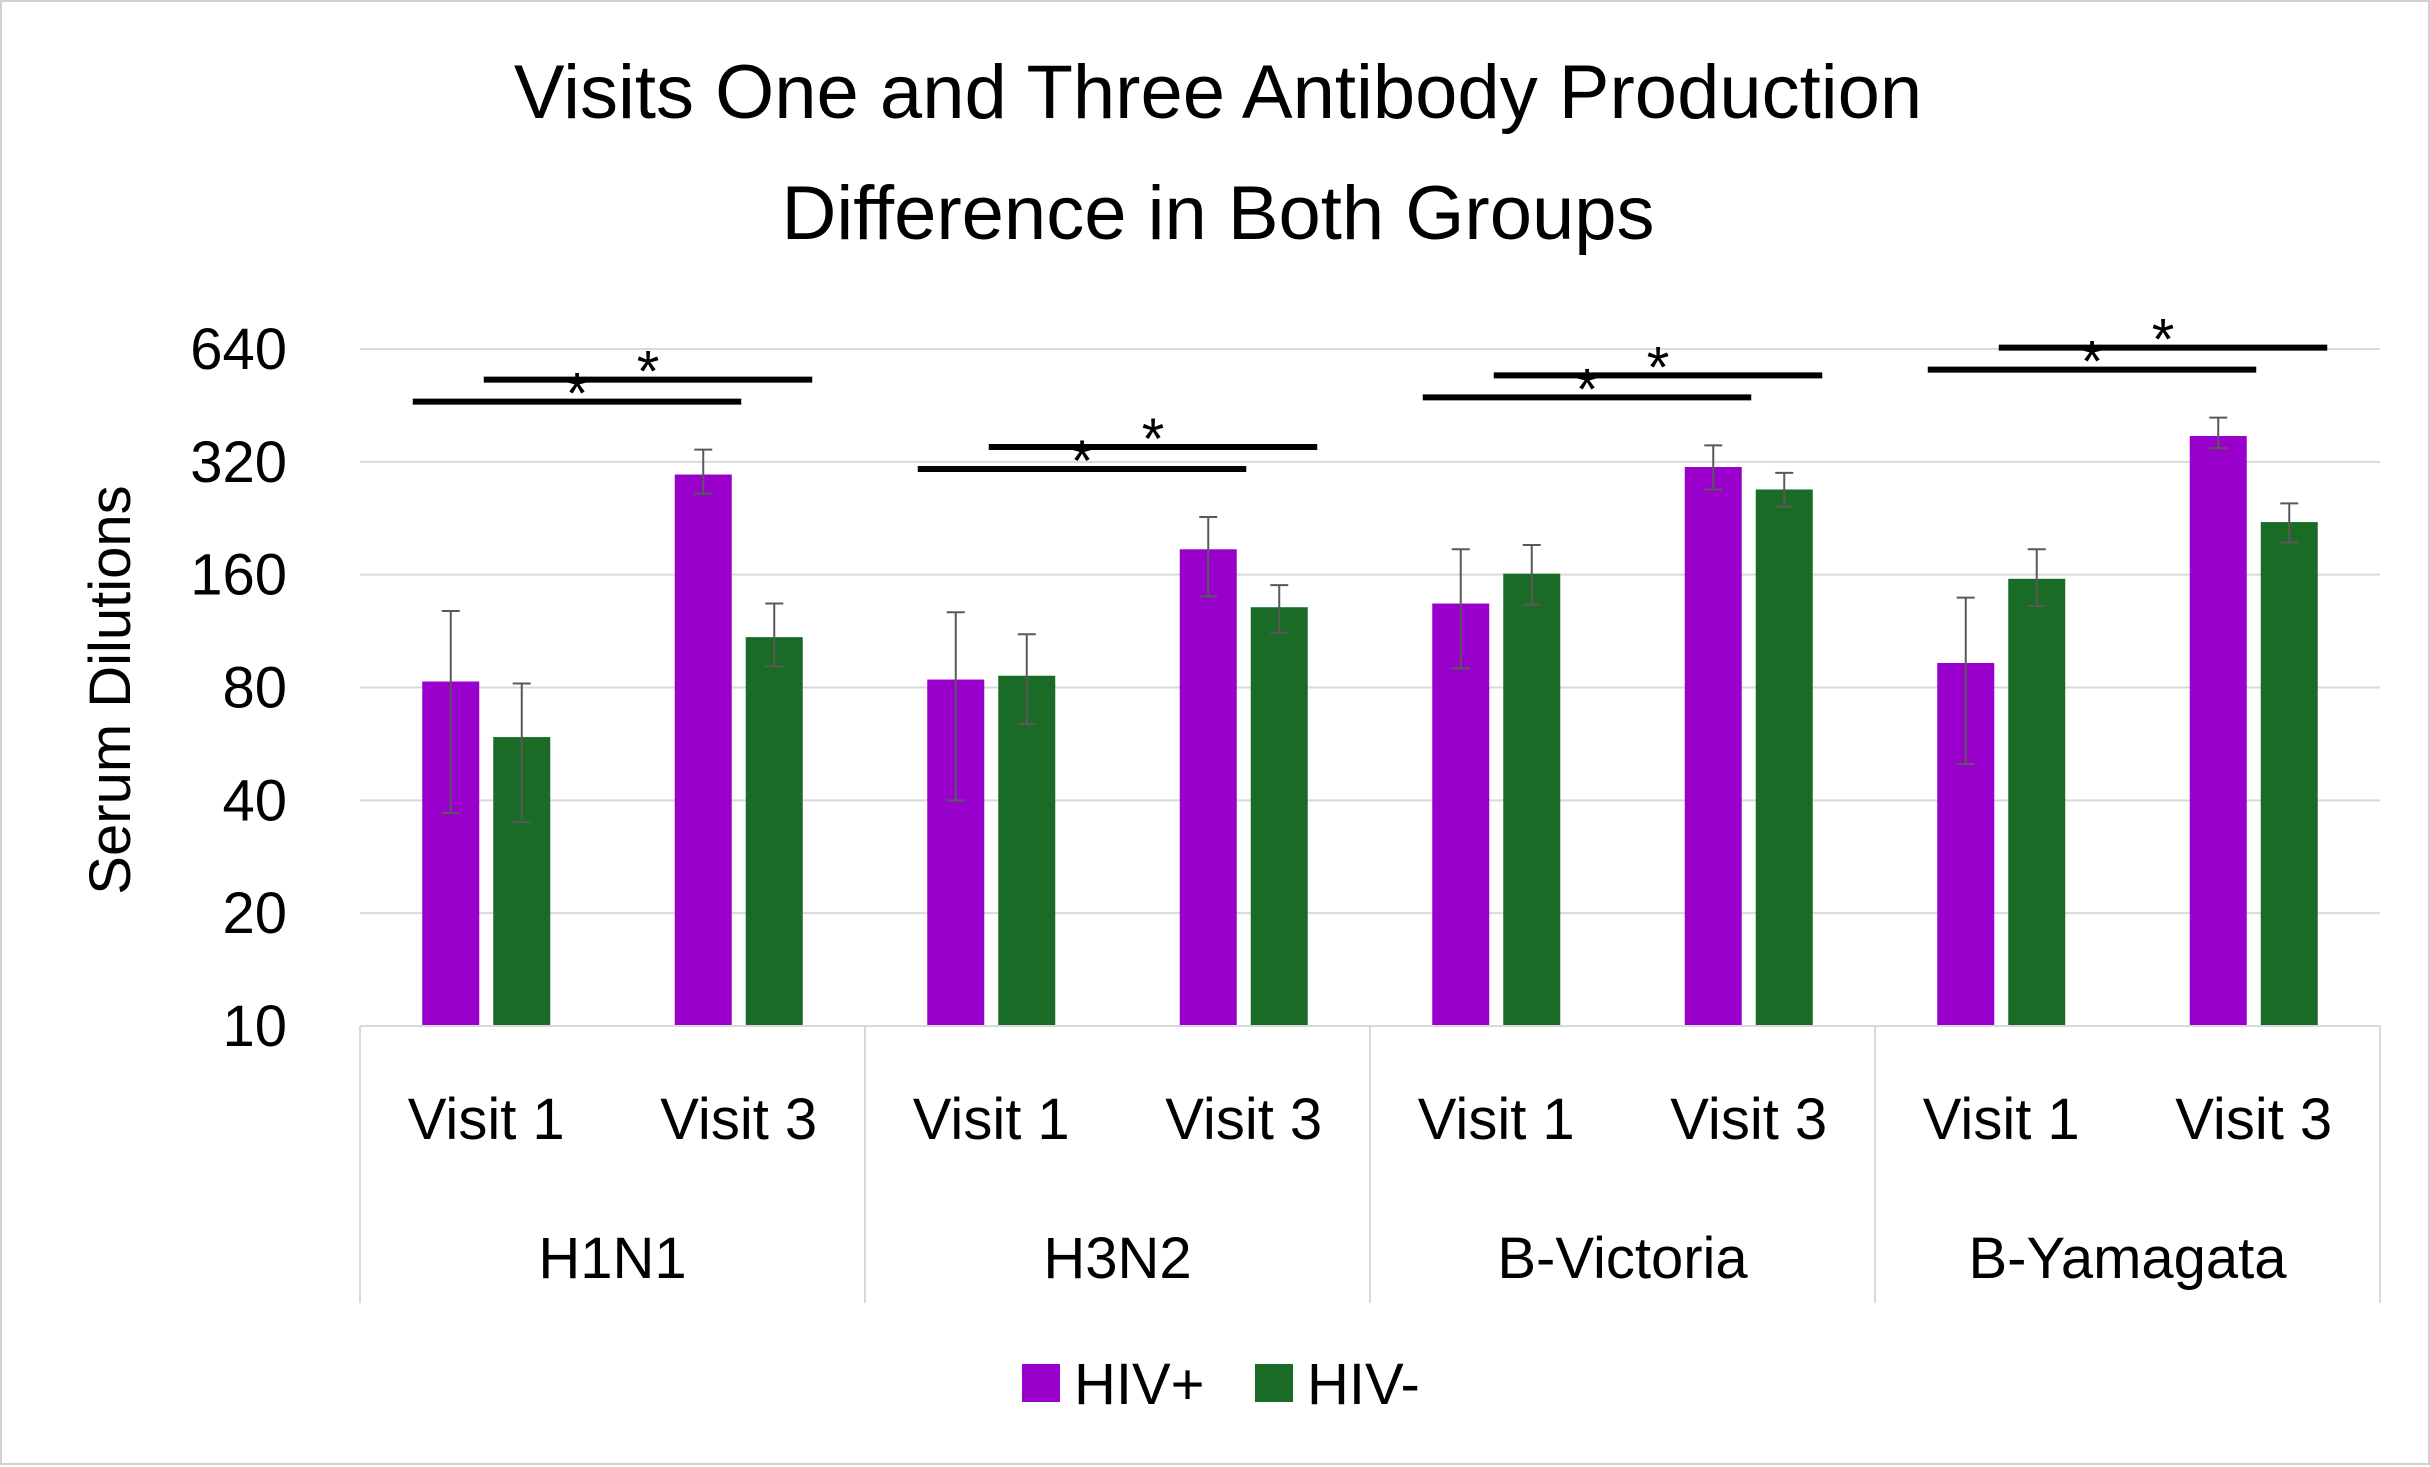 This screenshot has width=2430, height=1467. Describe the element at coordinates (1221, 1384) in the screenshot. I see `legend: HIV+ HIV-` at that location.